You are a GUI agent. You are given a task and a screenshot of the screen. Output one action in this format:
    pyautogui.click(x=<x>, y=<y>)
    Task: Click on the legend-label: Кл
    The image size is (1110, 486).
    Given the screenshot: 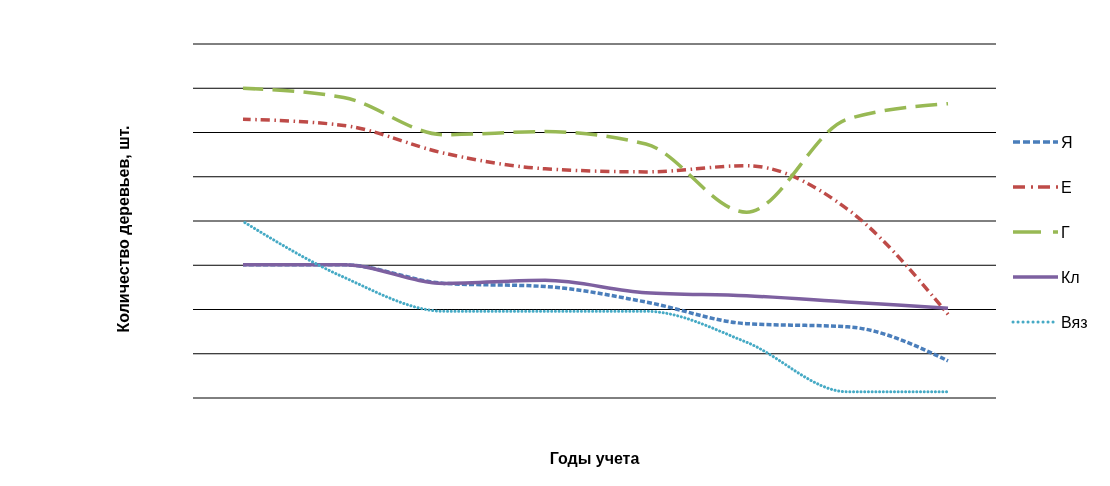 What is the action you would take?
    pyautogui.click(x=1070, y=277)
    